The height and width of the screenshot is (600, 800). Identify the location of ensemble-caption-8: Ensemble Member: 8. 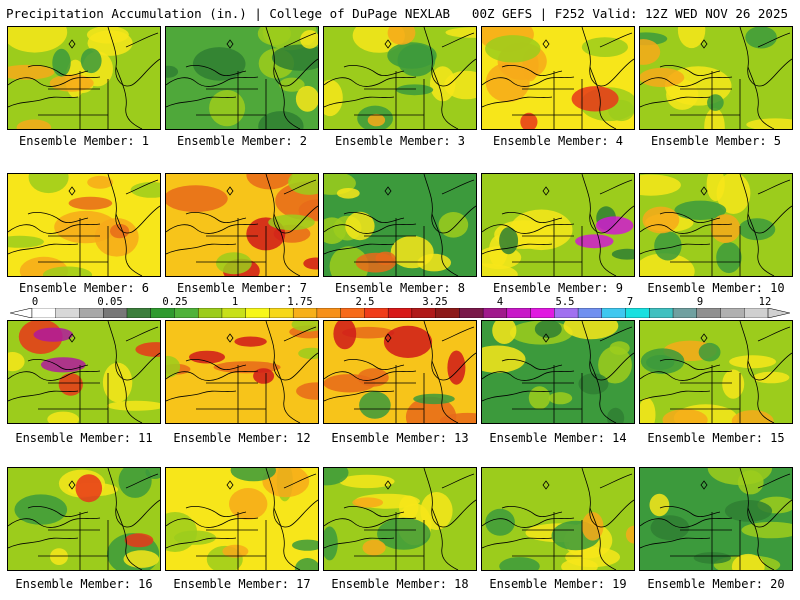
(400, 288).